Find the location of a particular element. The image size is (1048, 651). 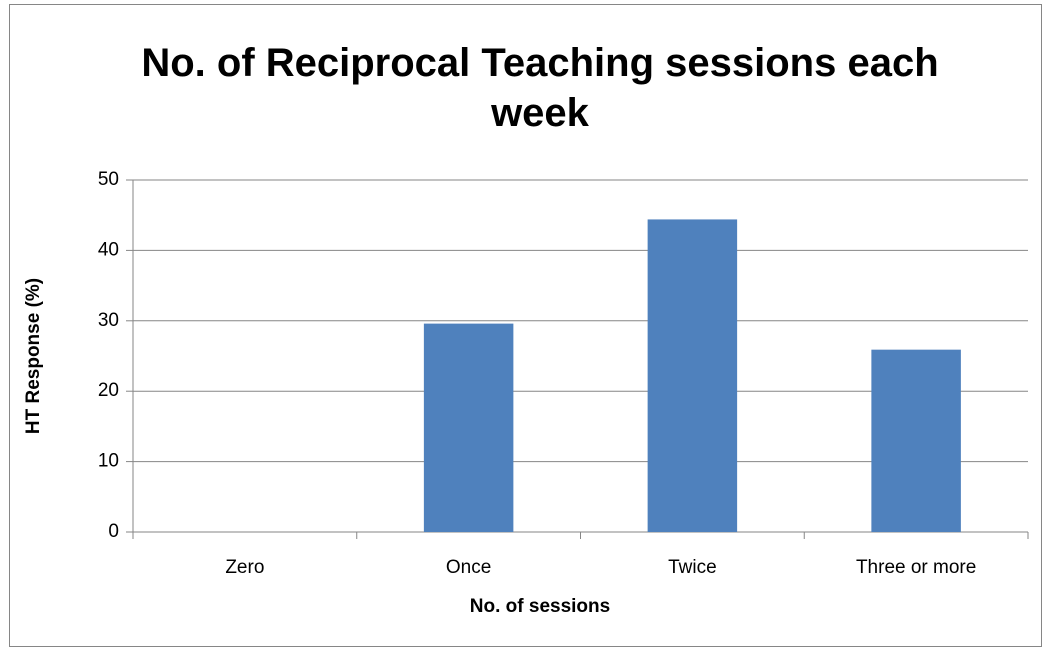

y-tick-label: 30 is located at coordinates (108, 320).